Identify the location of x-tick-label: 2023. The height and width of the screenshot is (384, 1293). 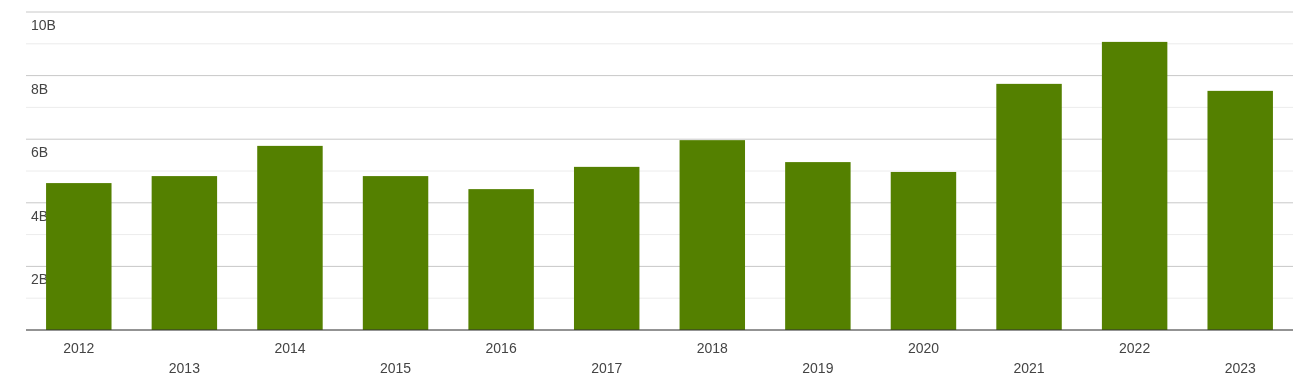
(1240, 368).